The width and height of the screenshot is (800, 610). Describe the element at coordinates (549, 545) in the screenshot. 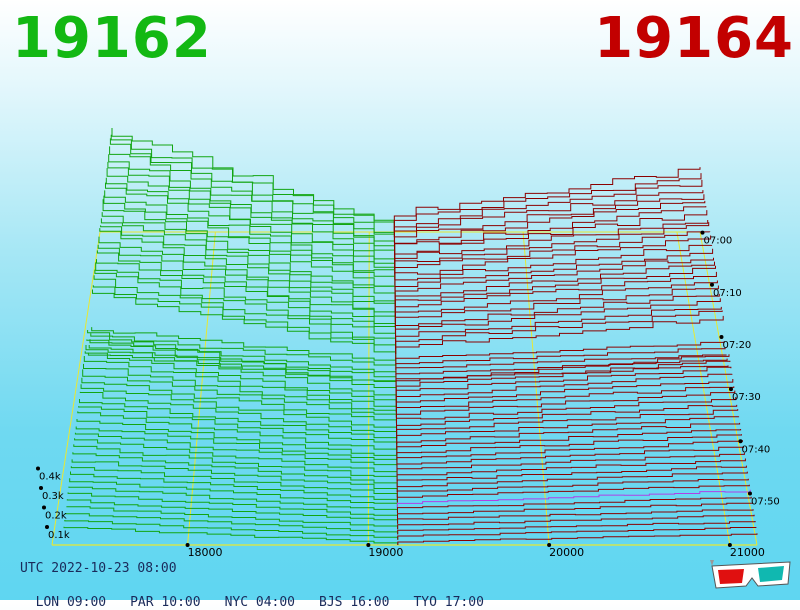

I see `x-tick-marker` at that location.